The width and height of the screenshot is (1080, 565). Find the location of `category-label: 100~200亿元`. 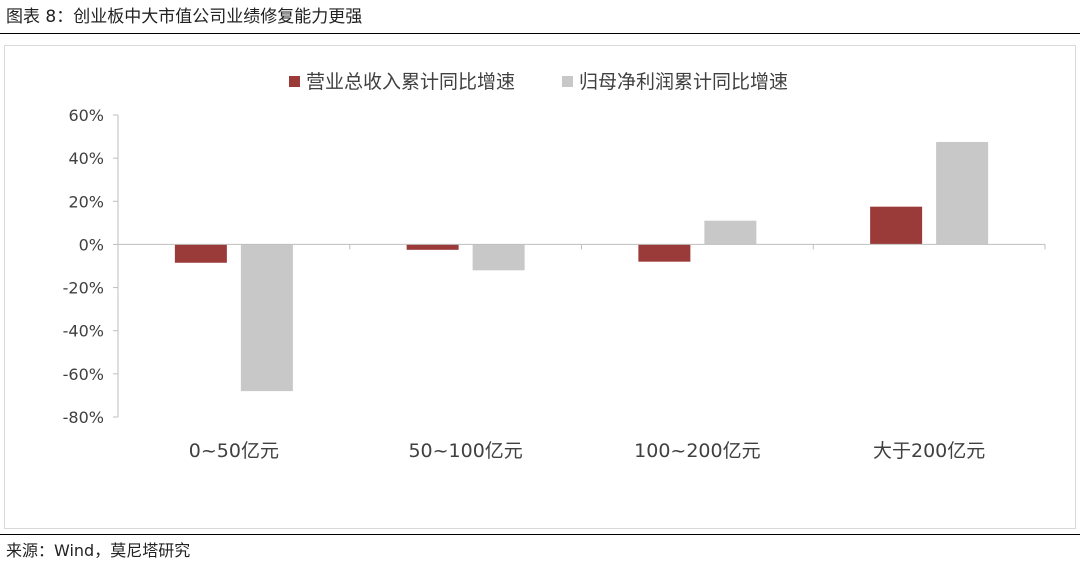

category-label: 100~200亿元 is located at coordinates (697, 451).